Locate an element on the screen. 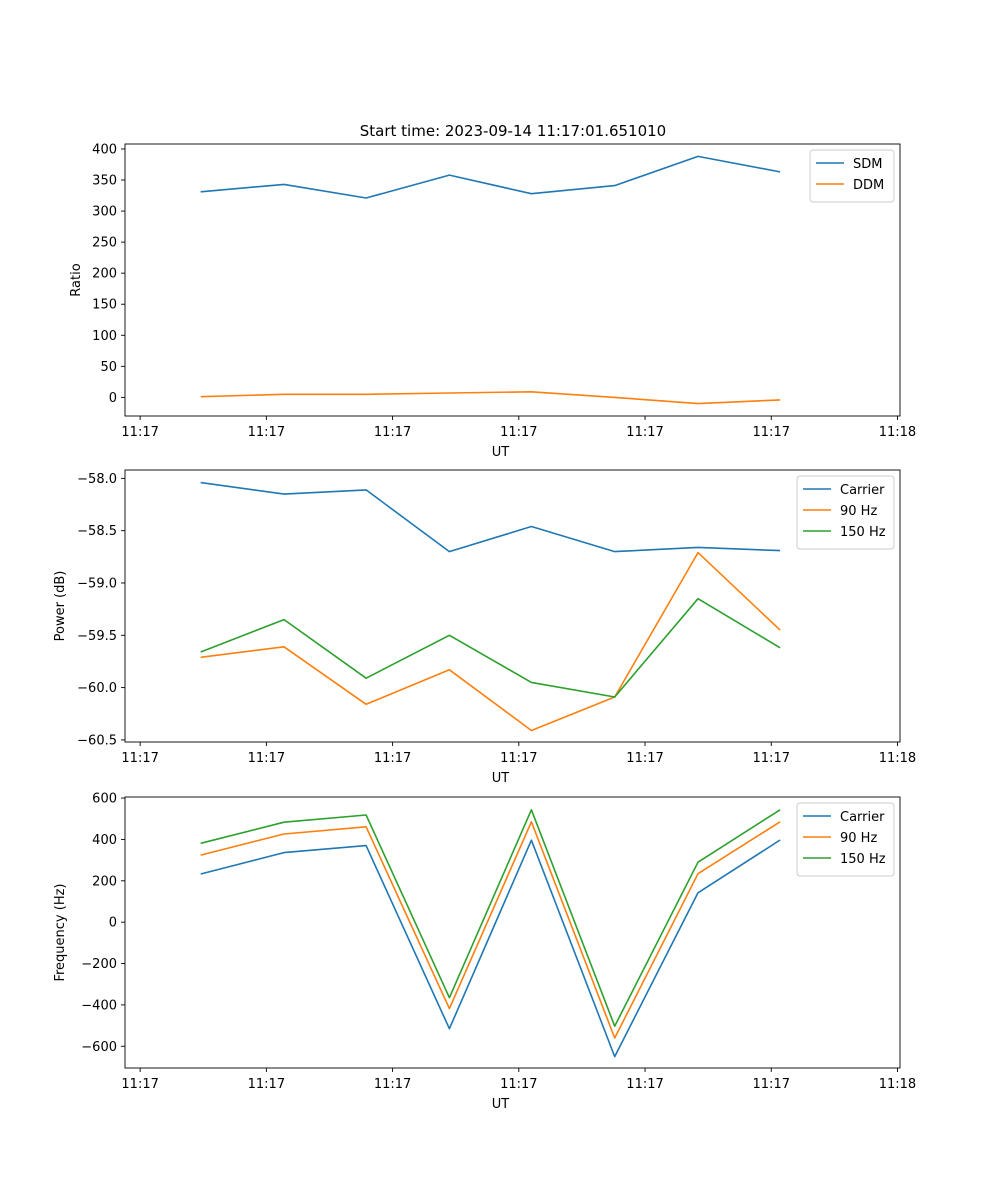  y-tick-label: 50 is located at coordinates (108, 367).